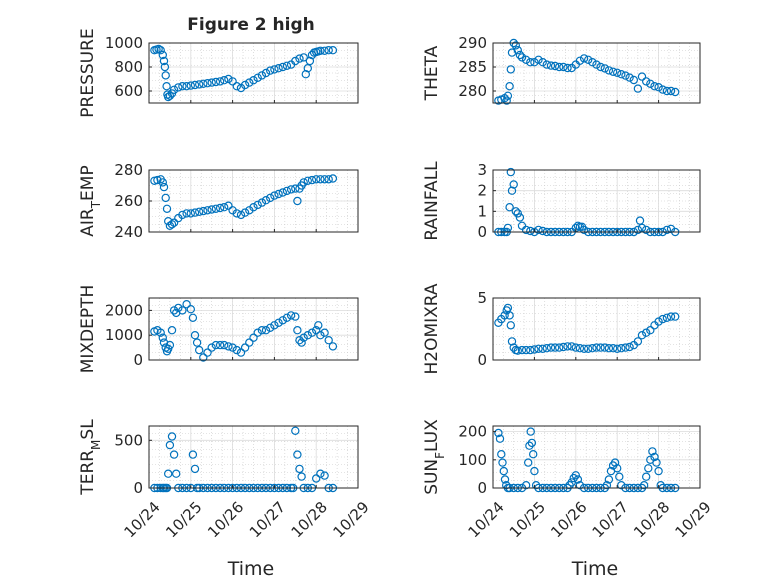 This screenshot has height=583, width=778. Describe the element at coordinates (350, 519) in the screenshot. I see `x-tick-label: 10/29` at that location.